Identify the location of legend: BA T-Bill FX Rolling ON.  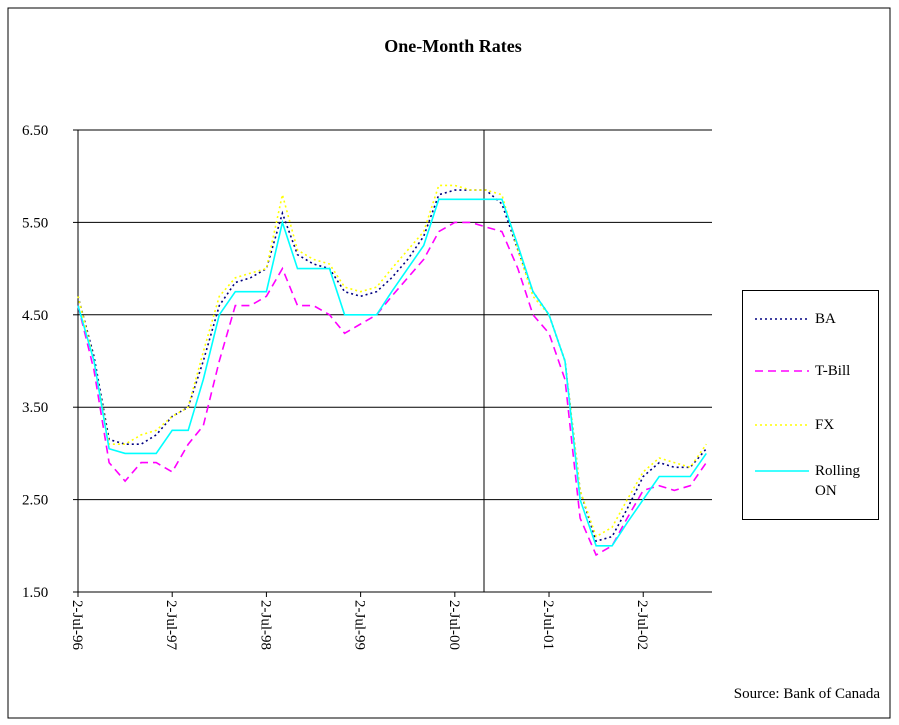
(810, 405).